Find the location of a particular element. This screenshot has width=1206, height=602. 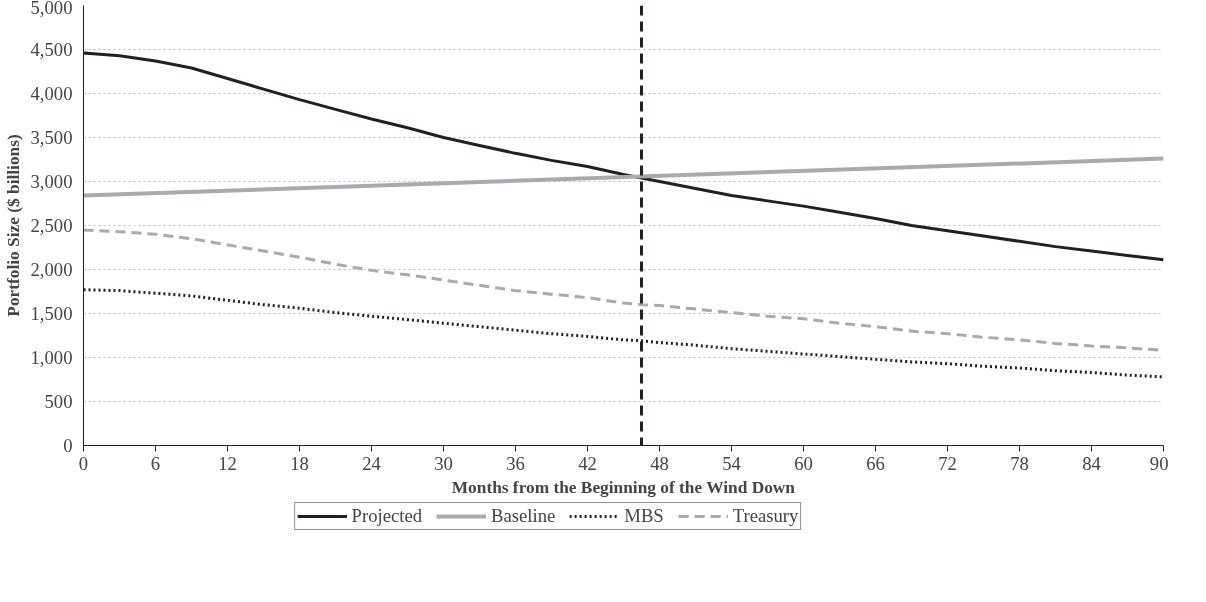

y-tick-label: 500 is located at coordinates (58, 401).